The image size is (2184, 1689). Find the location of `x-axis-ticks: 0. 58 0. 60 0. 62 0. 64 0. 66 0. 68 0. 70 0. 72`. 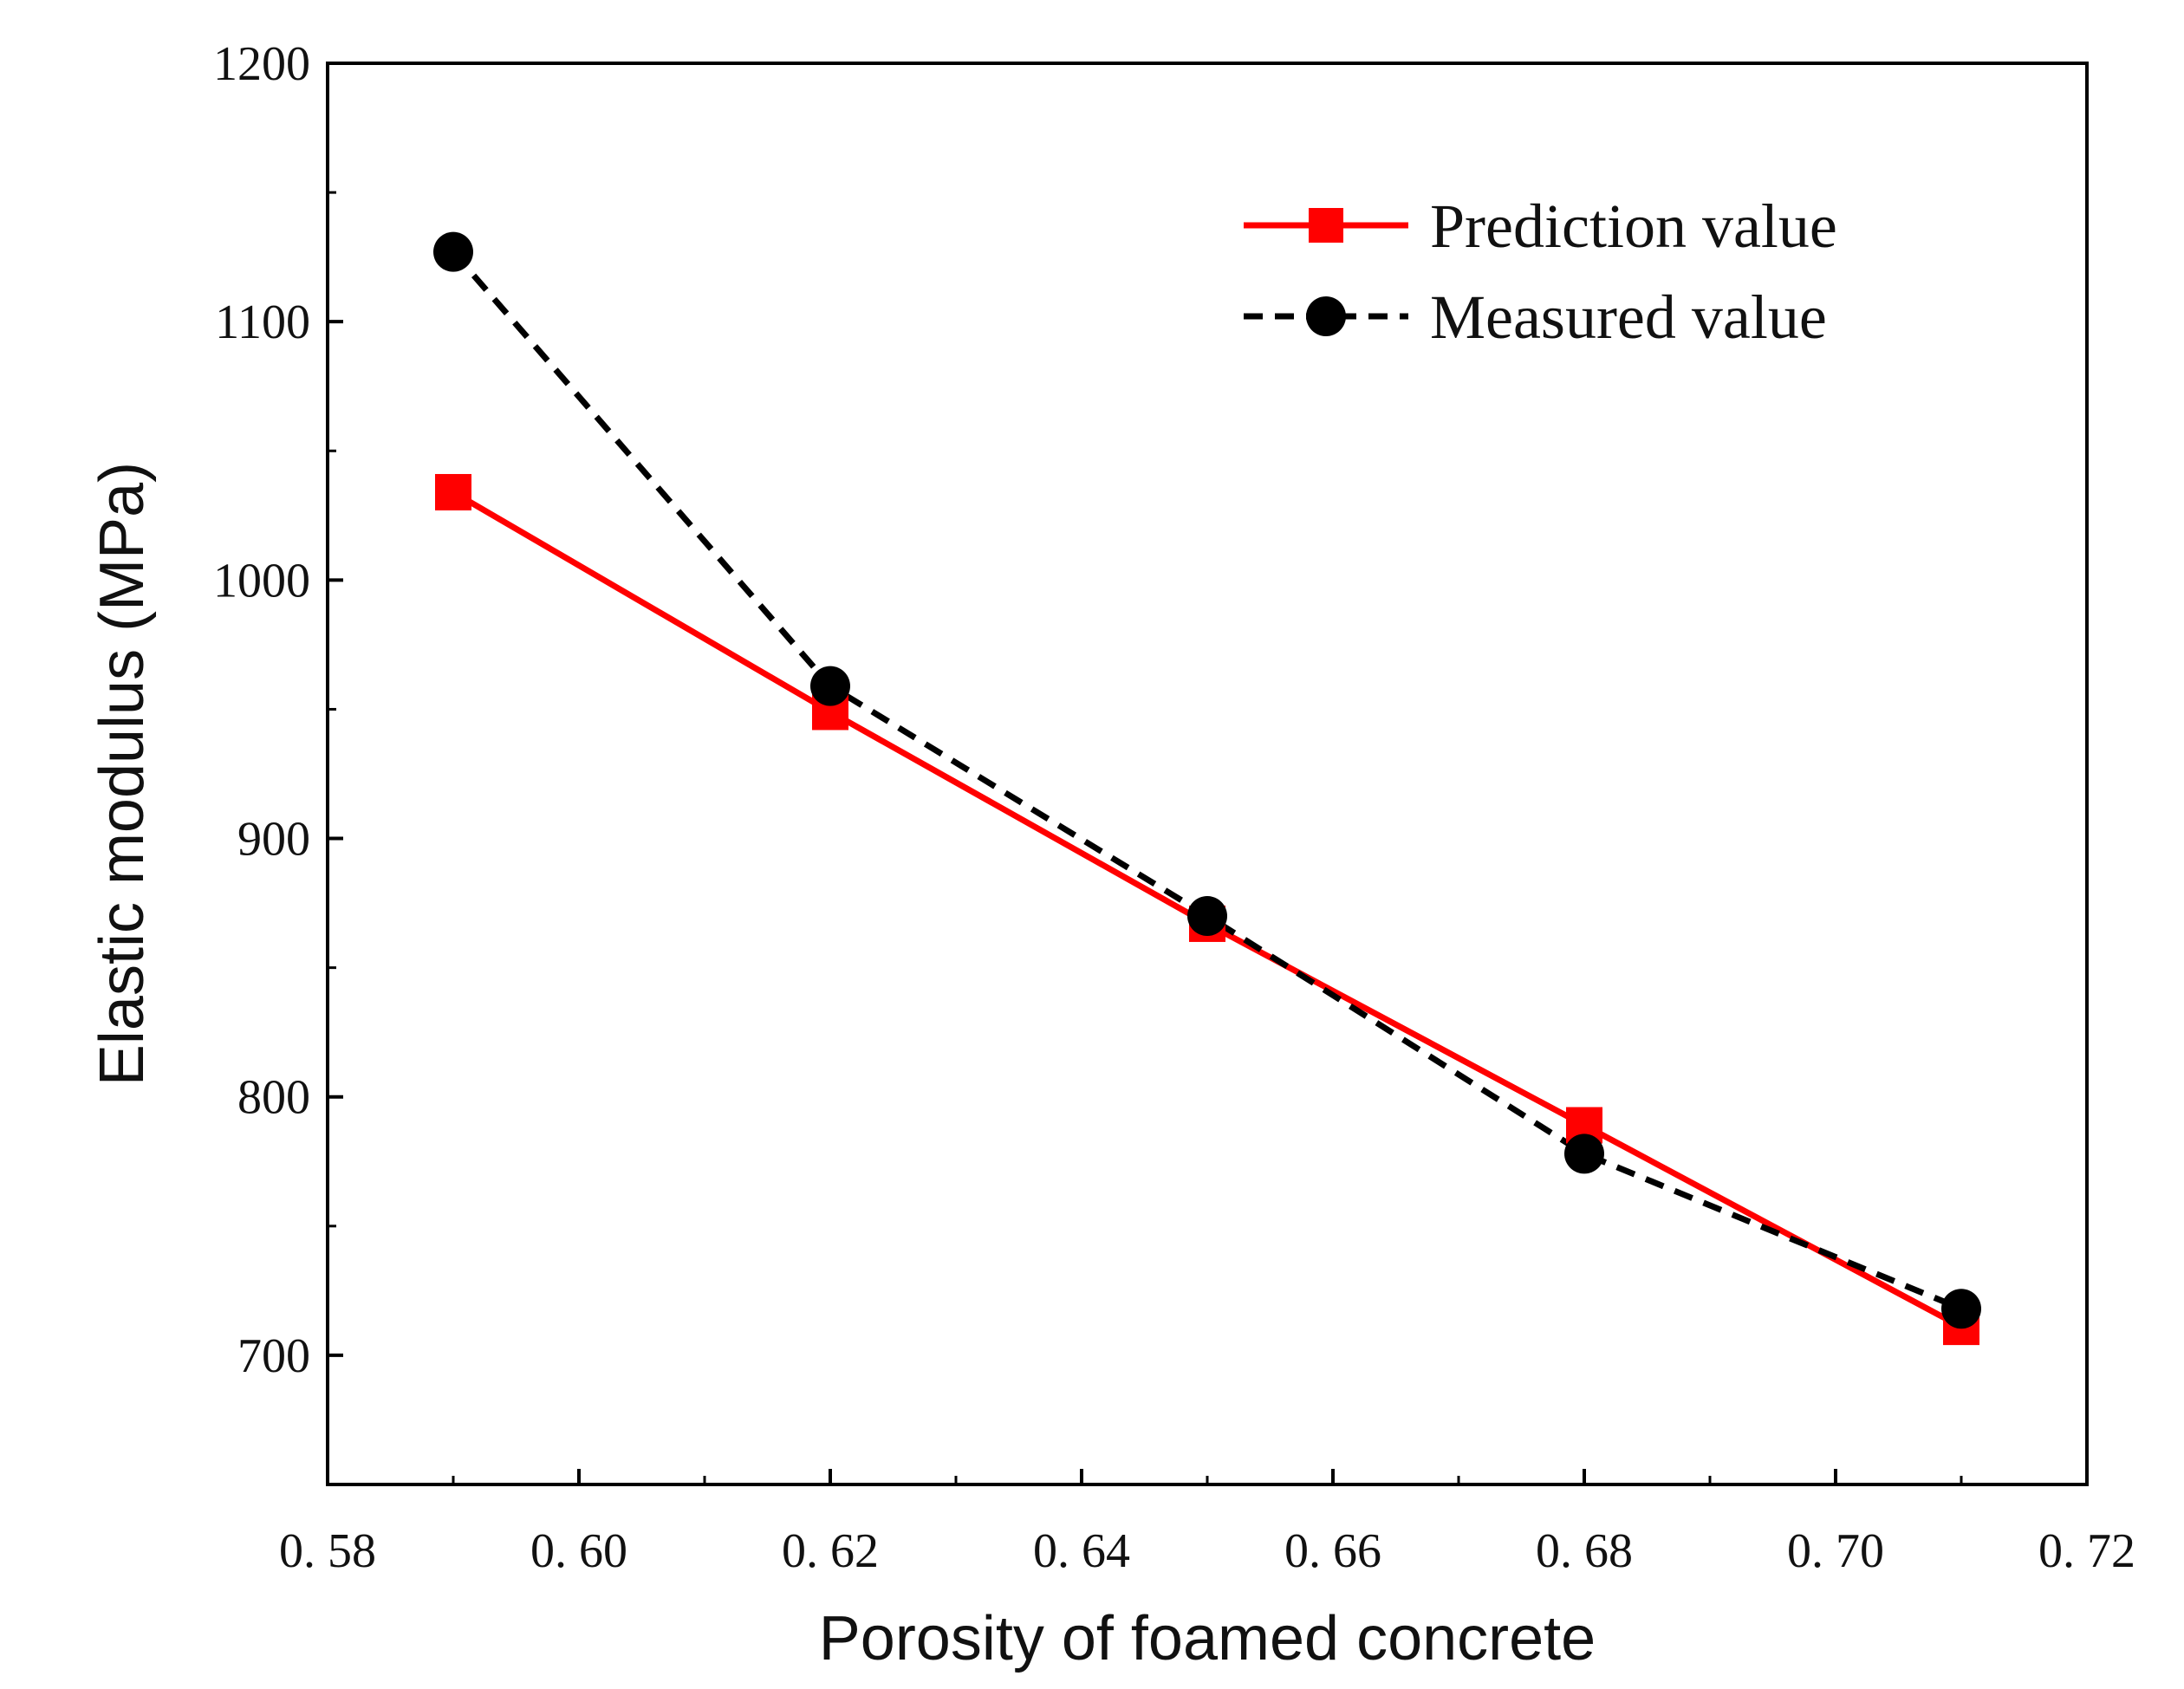

x-axis-ticks: 0. 58 0. 60 0. 62 0. 64 0. 66 0. 68 0. 70 0. 72 is located at coordinates (1207, 1523).